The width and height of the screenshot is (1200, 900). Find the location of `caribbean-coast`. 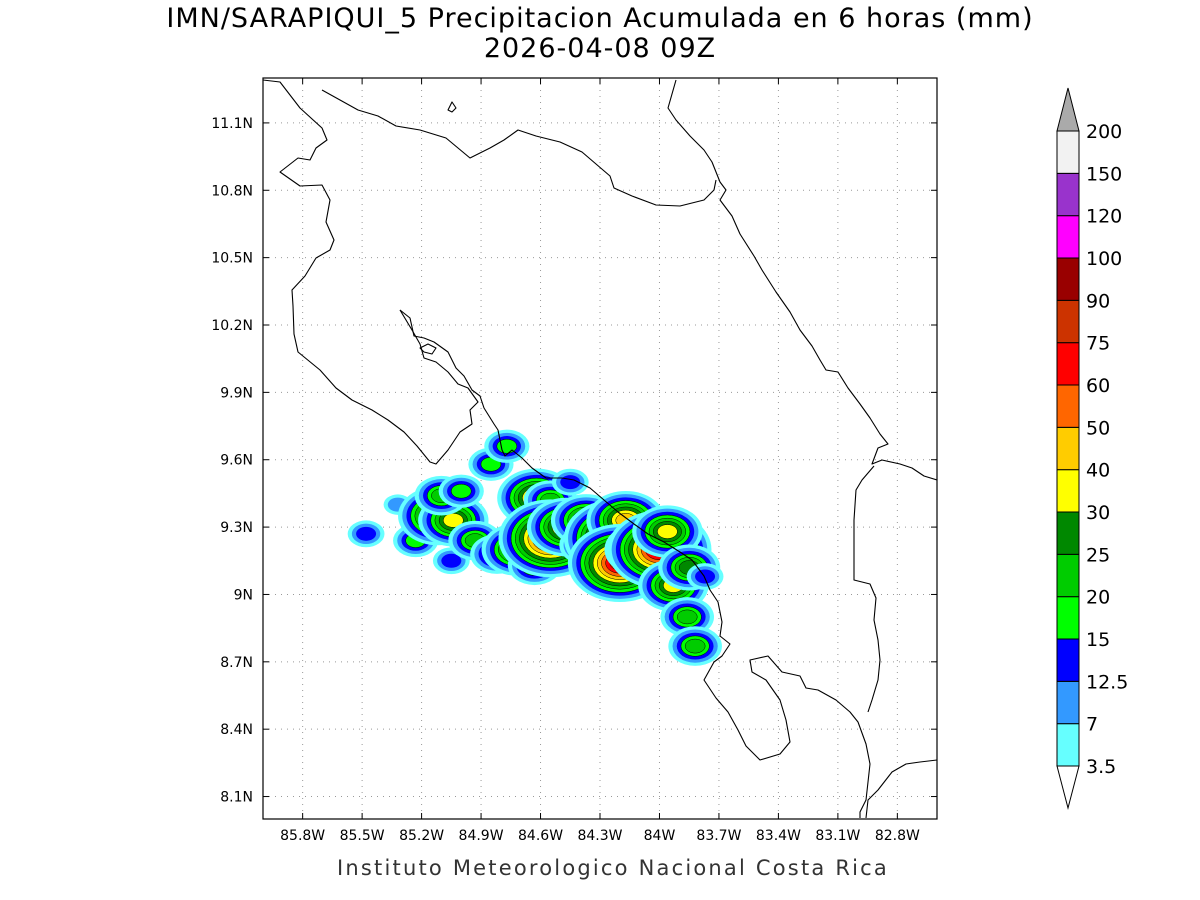

caribbean-coast is located at coordinates (802, 280).